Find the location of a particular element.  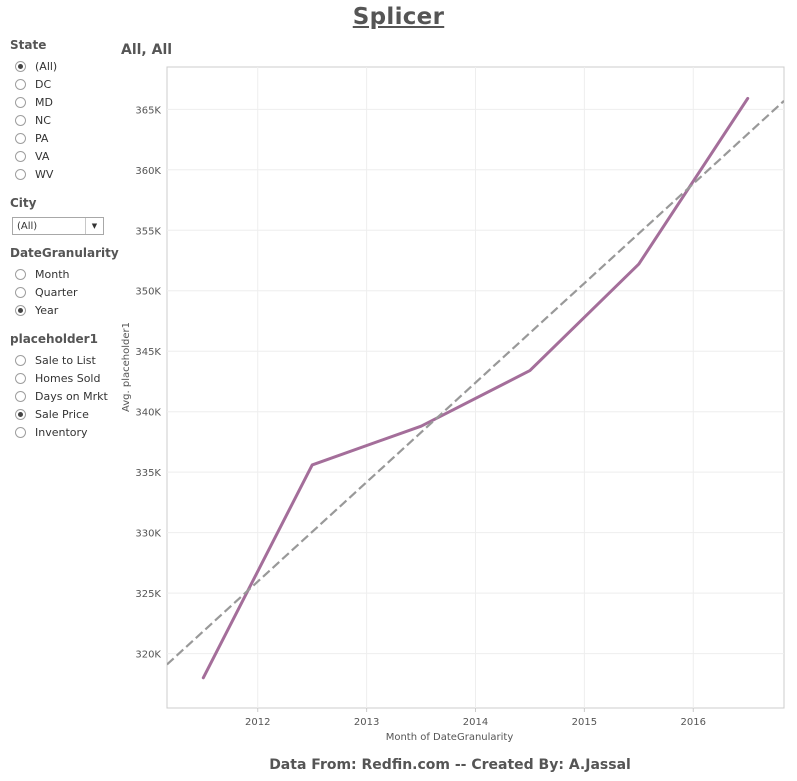

state-option-label: WV is located at coordinates (44, 174).